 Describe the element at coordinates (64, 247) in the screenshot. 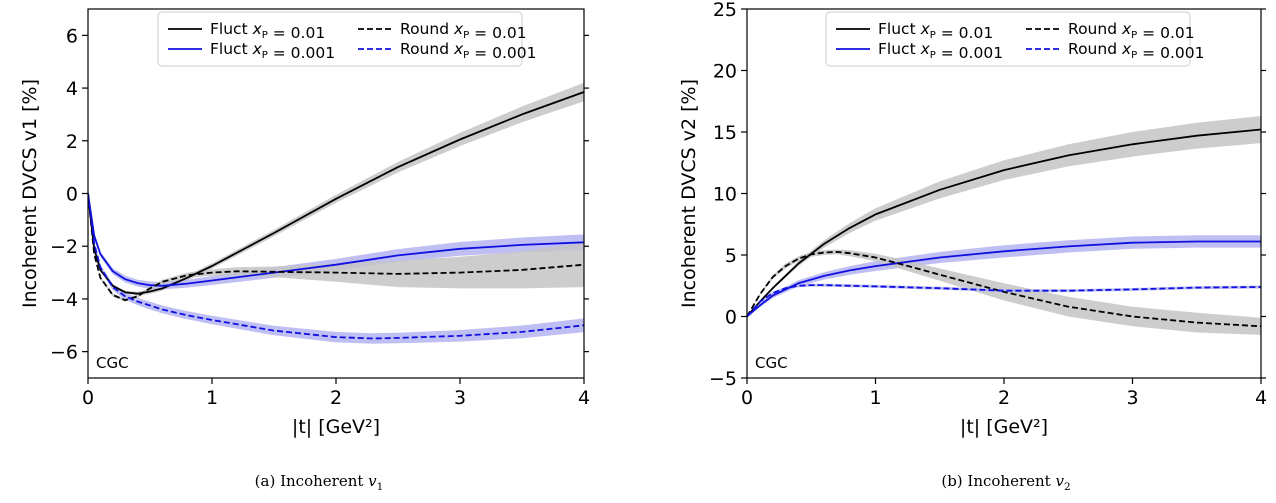

I see `y-tick-label: −2` at that location.